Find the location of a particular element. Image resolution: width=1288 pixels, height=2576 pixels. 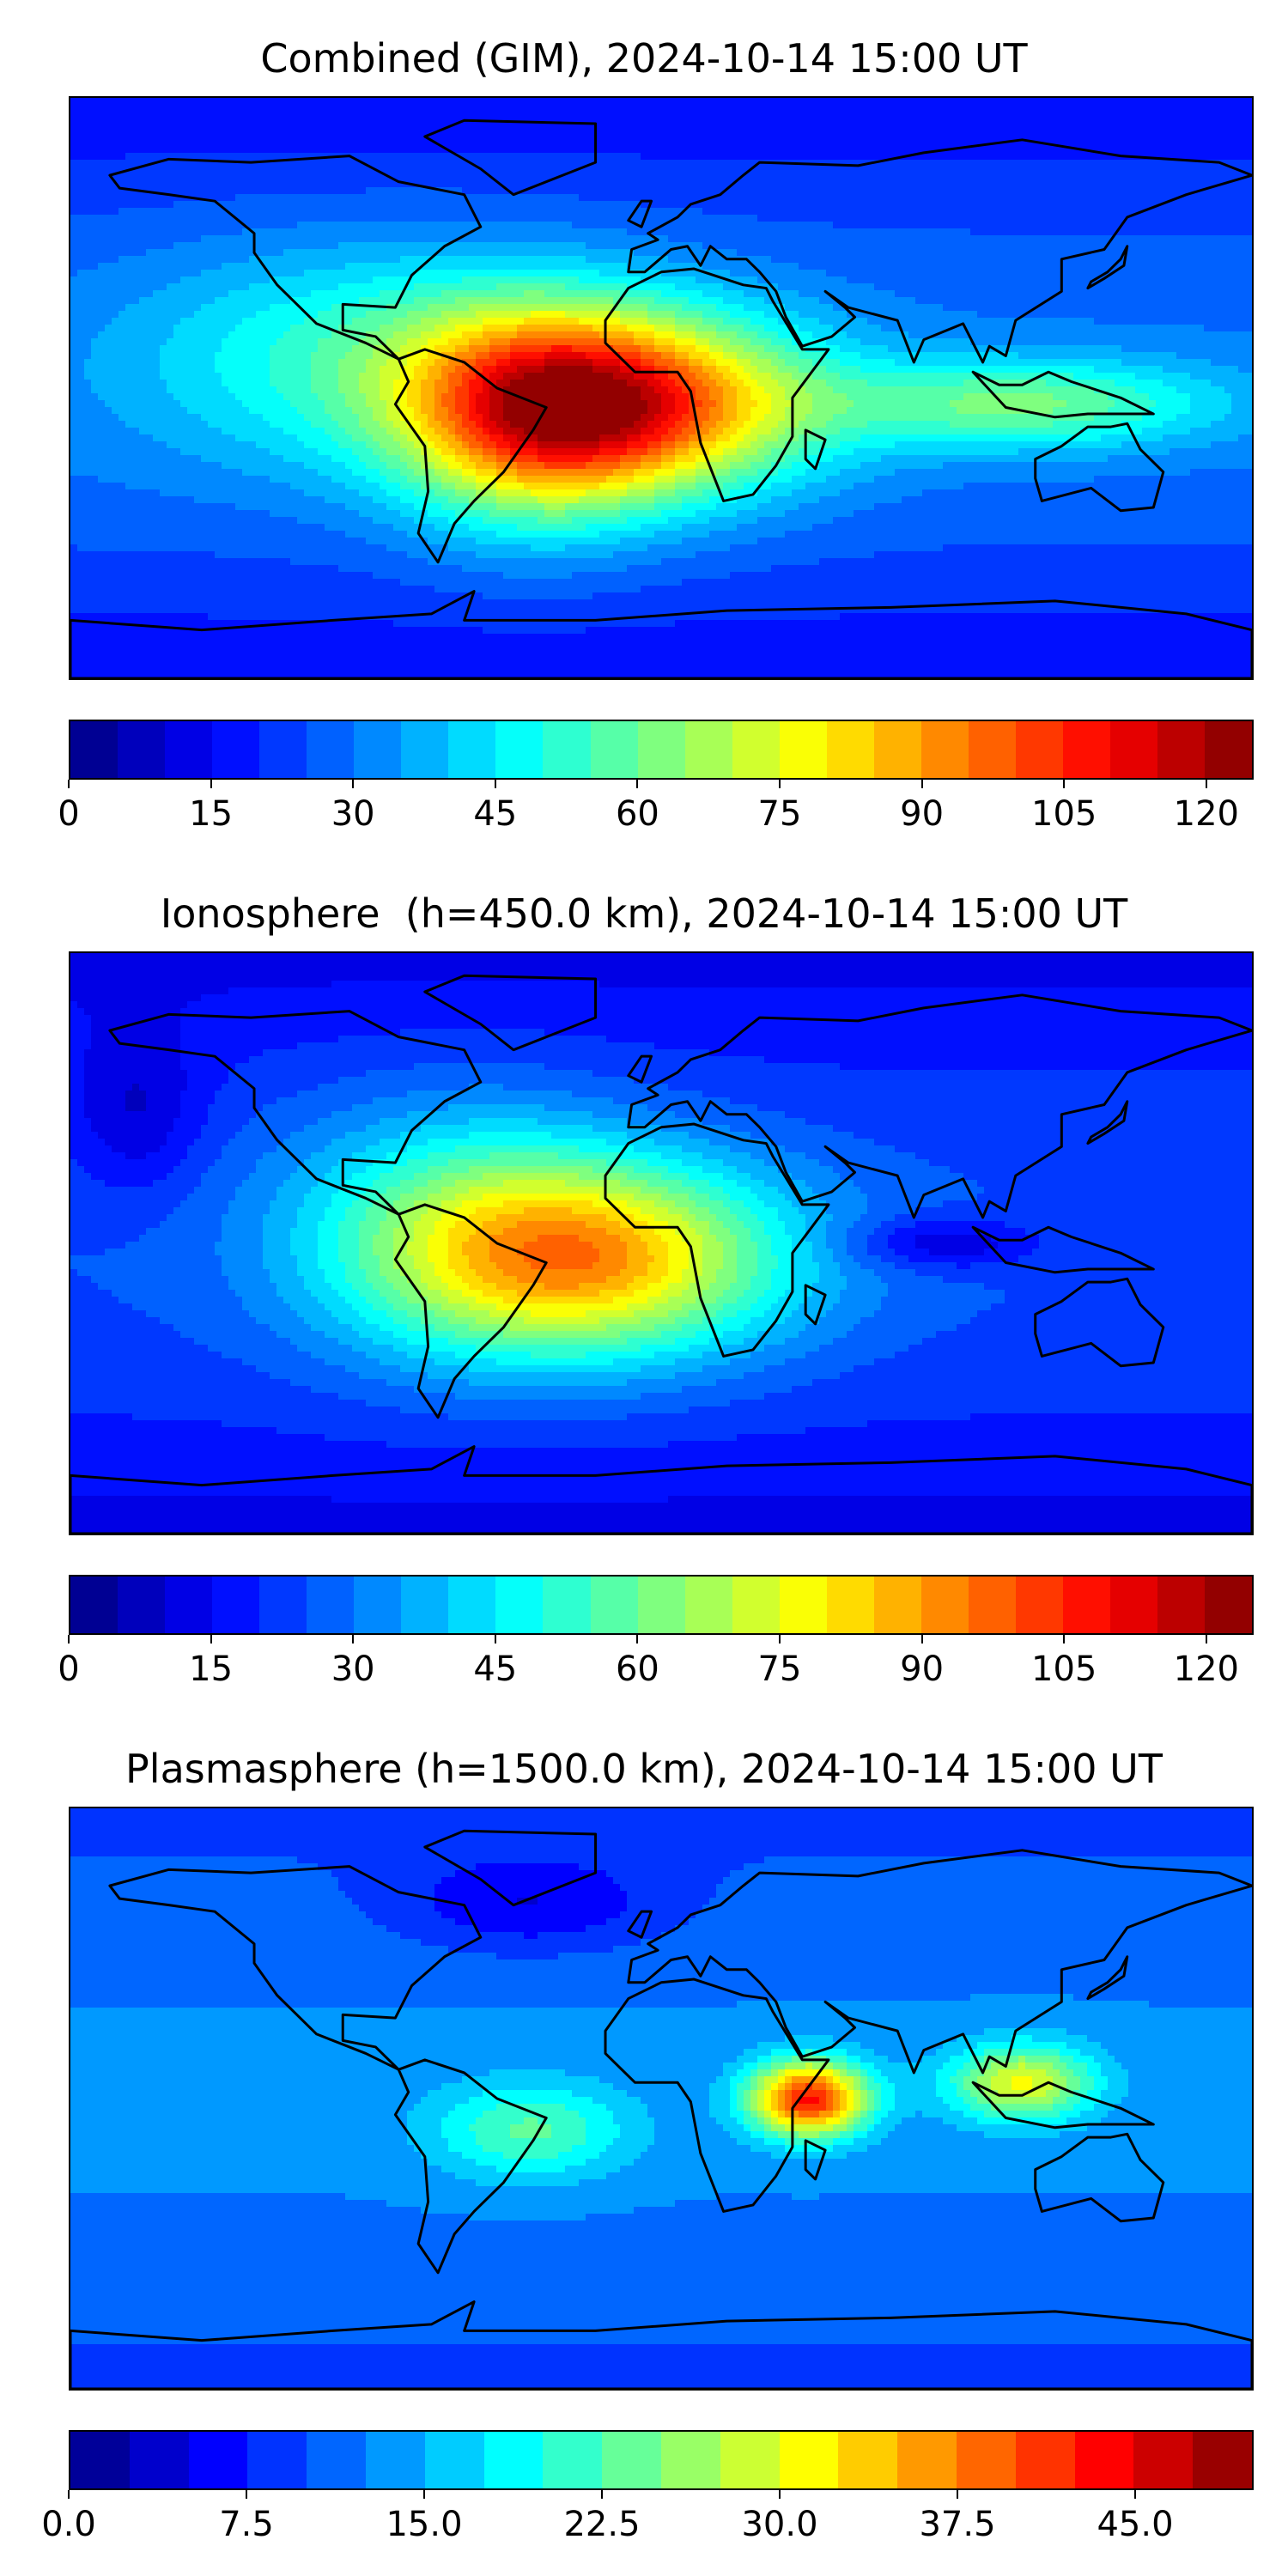

colorbar-tick-label: 90 is located at coordinates (922, 814).